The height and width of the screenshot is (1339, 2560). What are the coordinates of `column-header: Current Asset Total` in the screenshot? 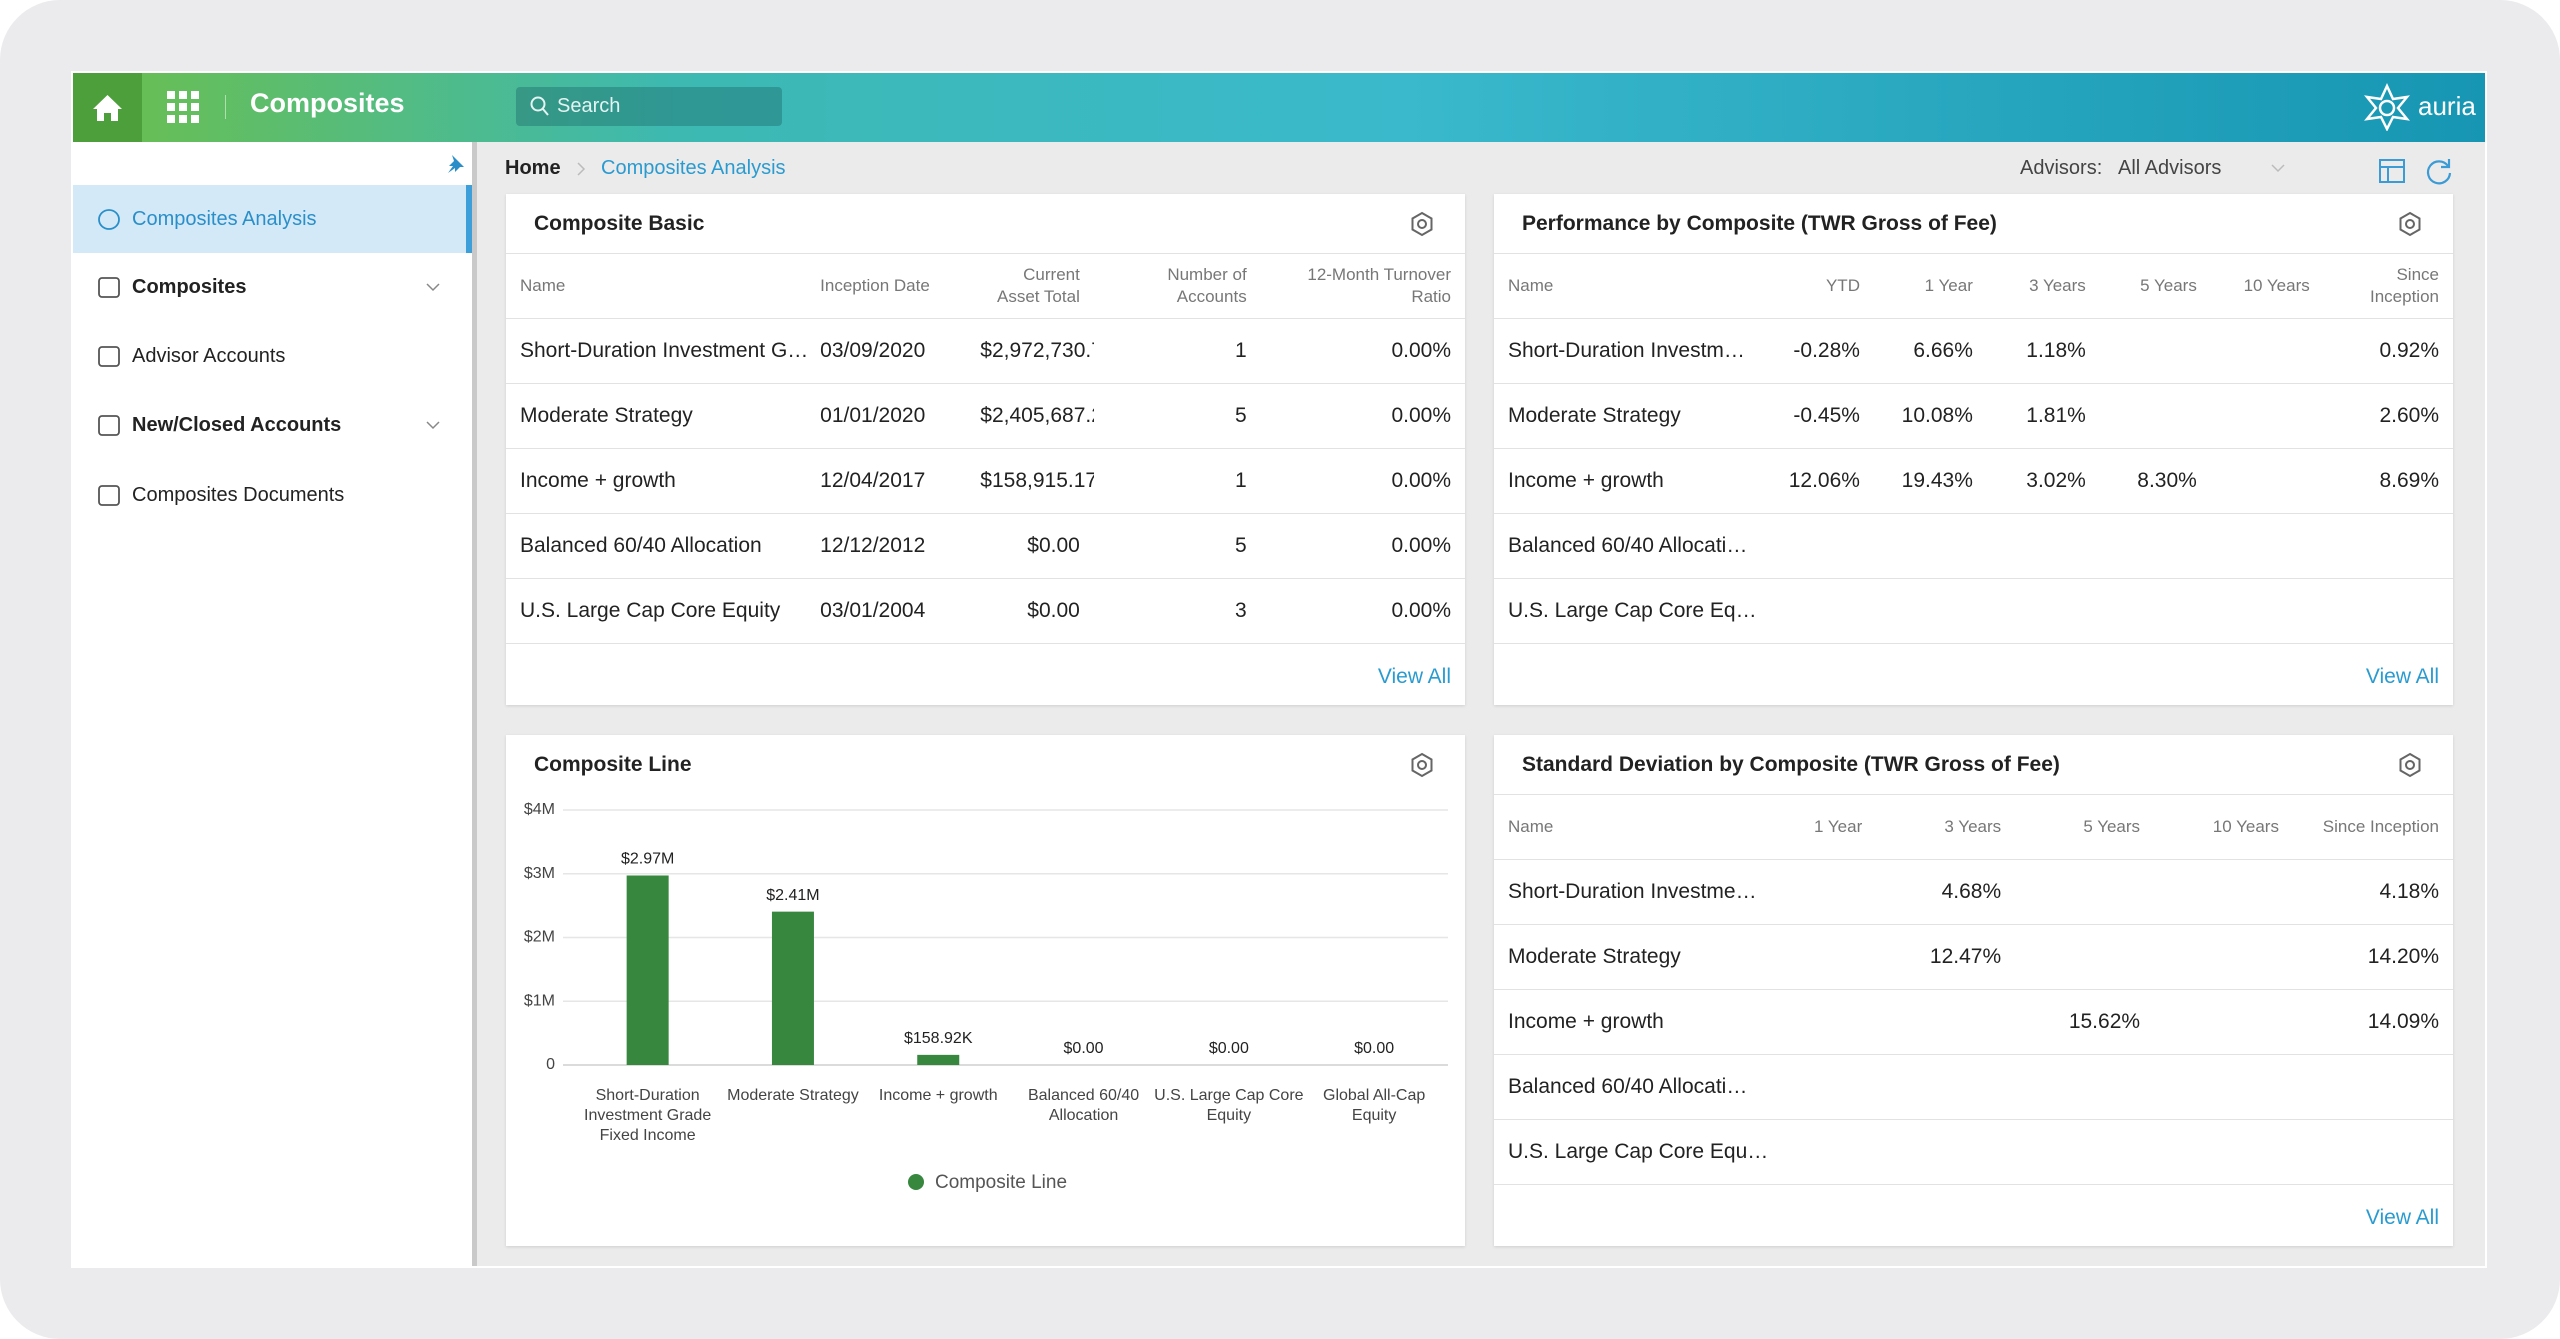 It's located at (1030, 286).